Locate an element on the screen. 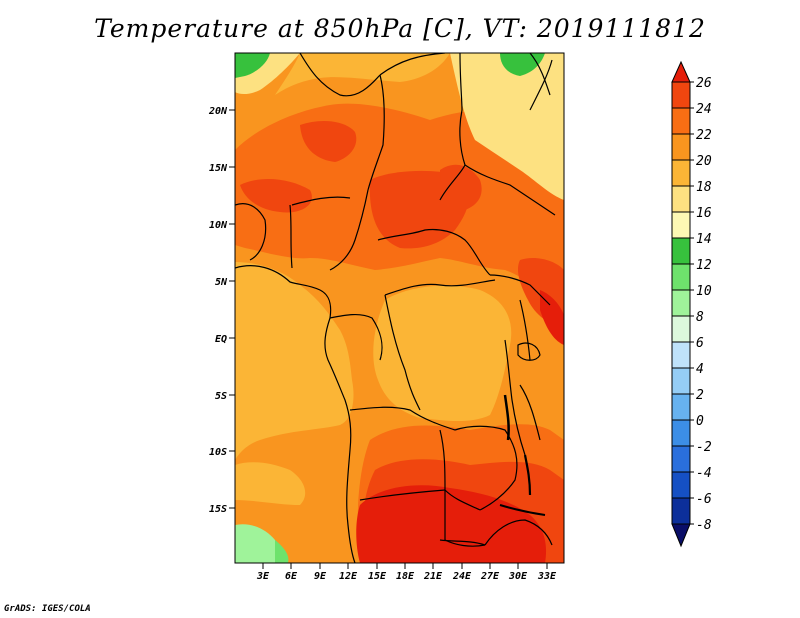  border-zambia is located at coordinates (486, 468).